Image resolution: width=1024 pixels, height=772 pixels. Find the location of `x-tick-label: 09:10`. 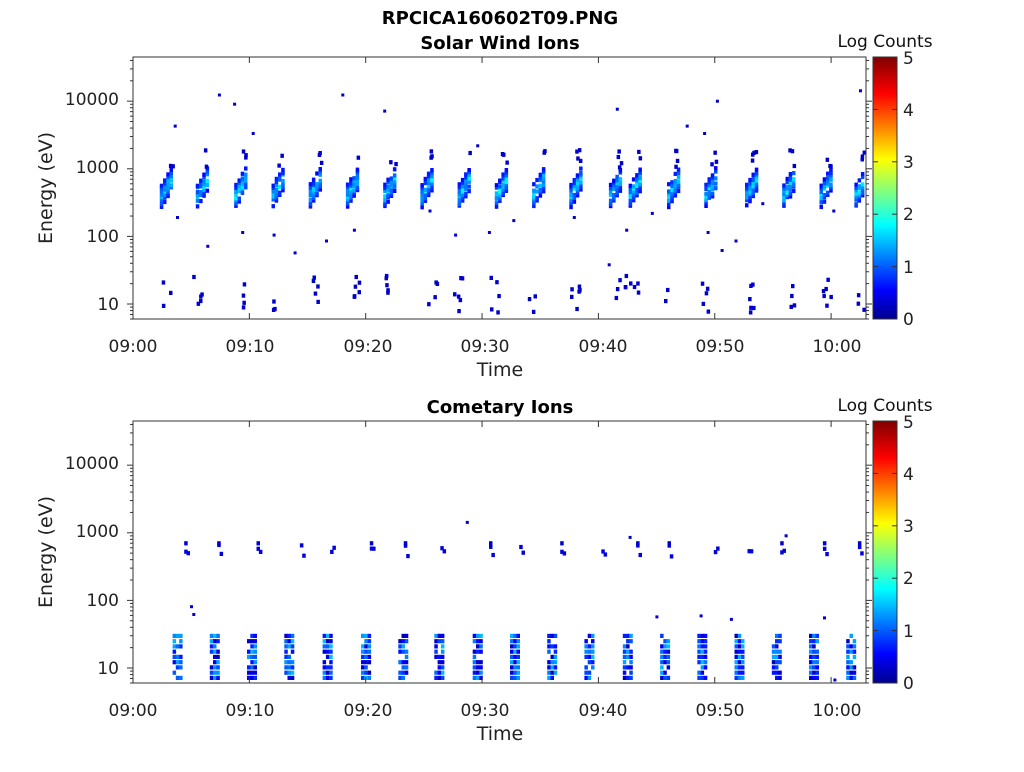

x-tick-label: 09:10 is located at coordinates (250, 711).